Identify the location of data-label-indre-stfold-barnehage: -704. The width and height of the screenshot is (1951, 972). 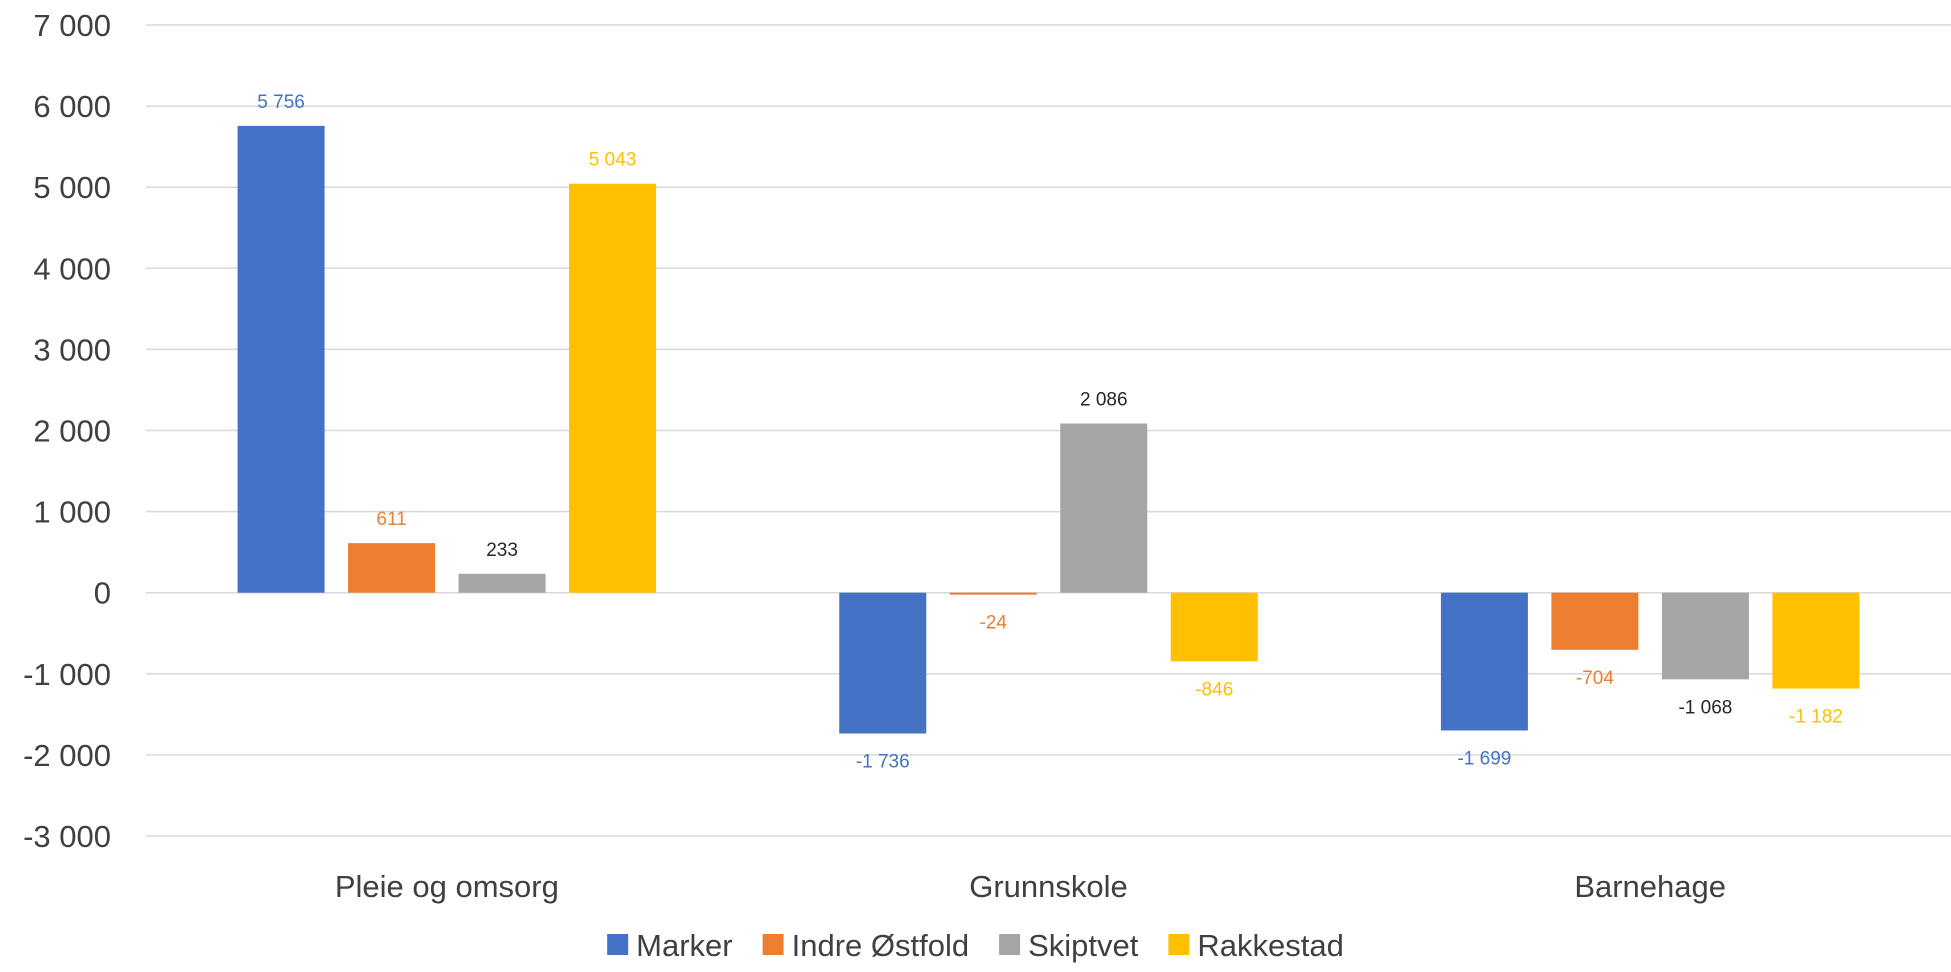
(1595, 678).